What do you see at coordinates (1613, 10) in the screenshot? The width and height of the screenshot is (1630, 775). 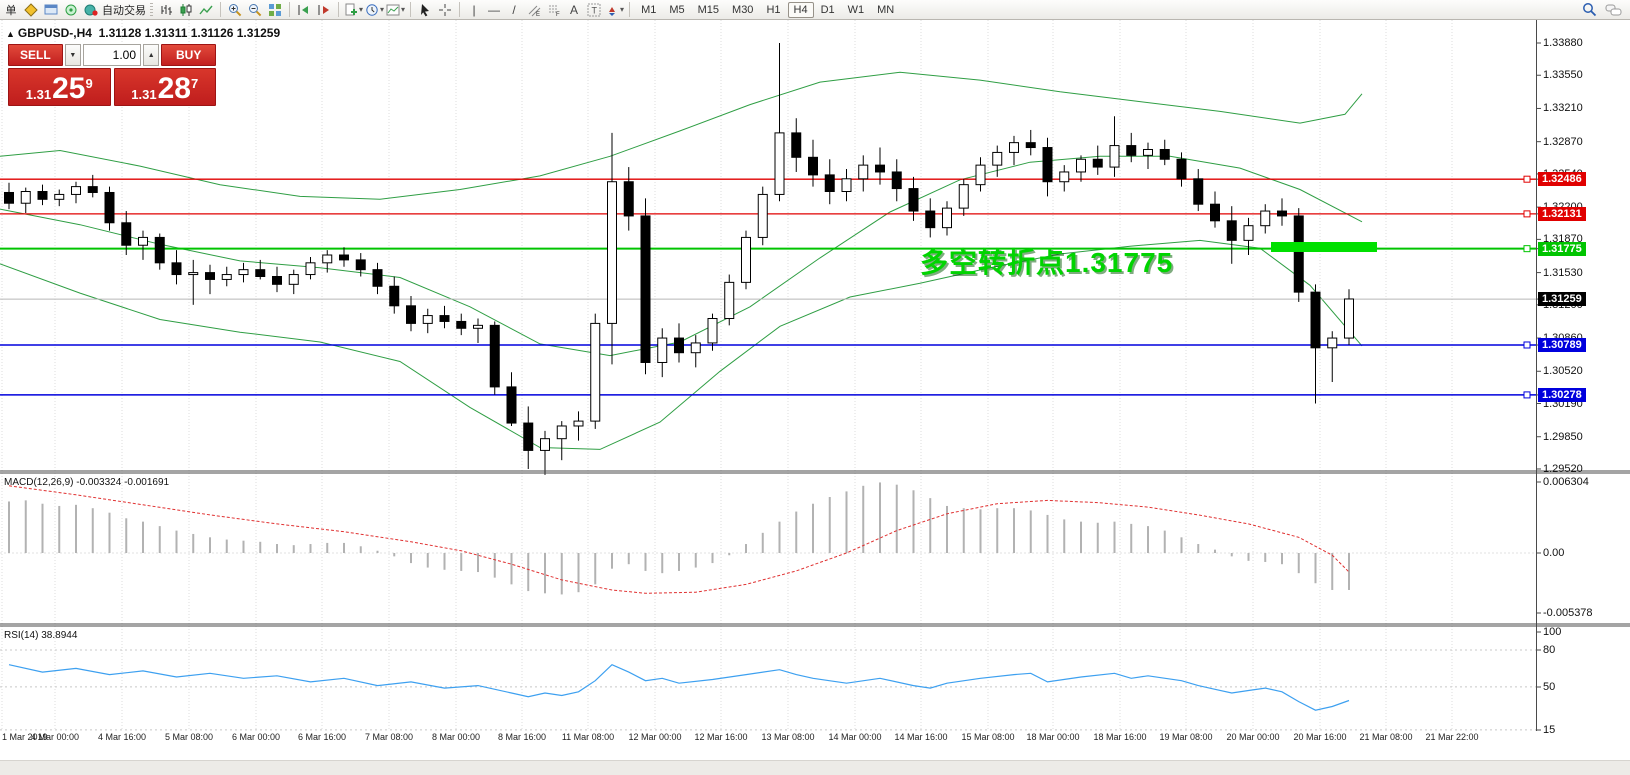 I see `chat-icon` at bounding box center [1613, 10].